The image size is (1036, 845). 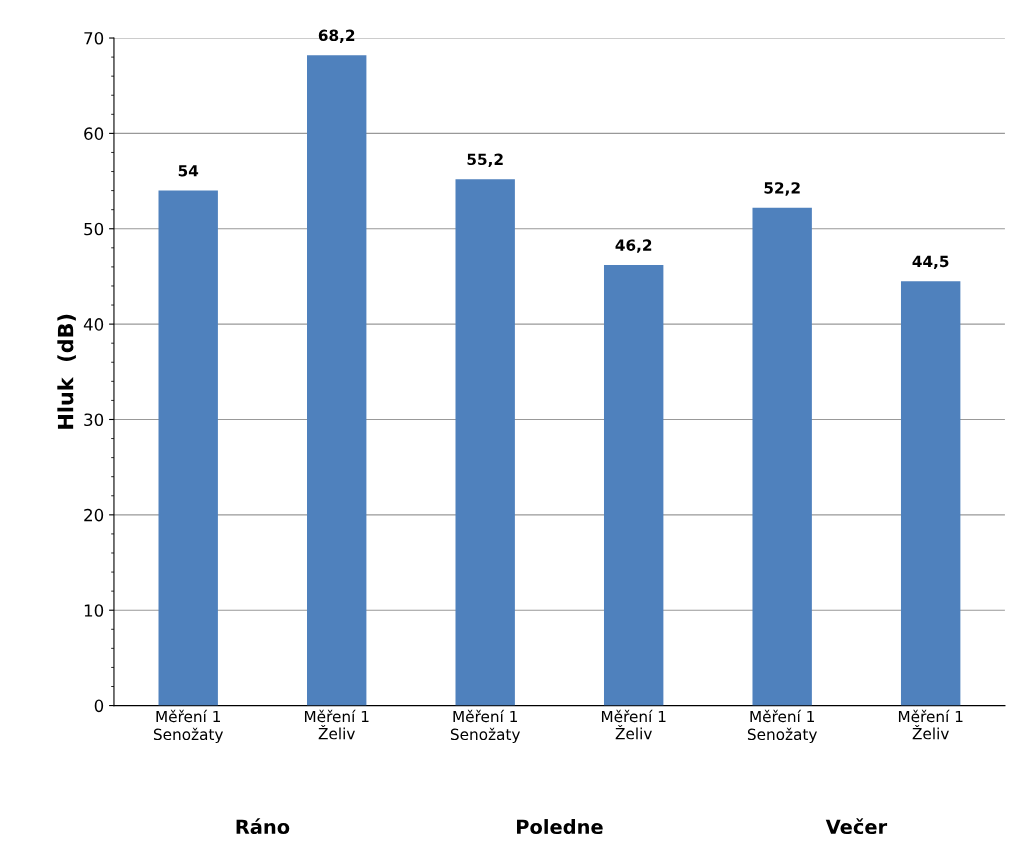 What do you see at coordinates (94, 229) in the screenshot?
I see `y-tick-label: 50` at bounding box center [94, 229].